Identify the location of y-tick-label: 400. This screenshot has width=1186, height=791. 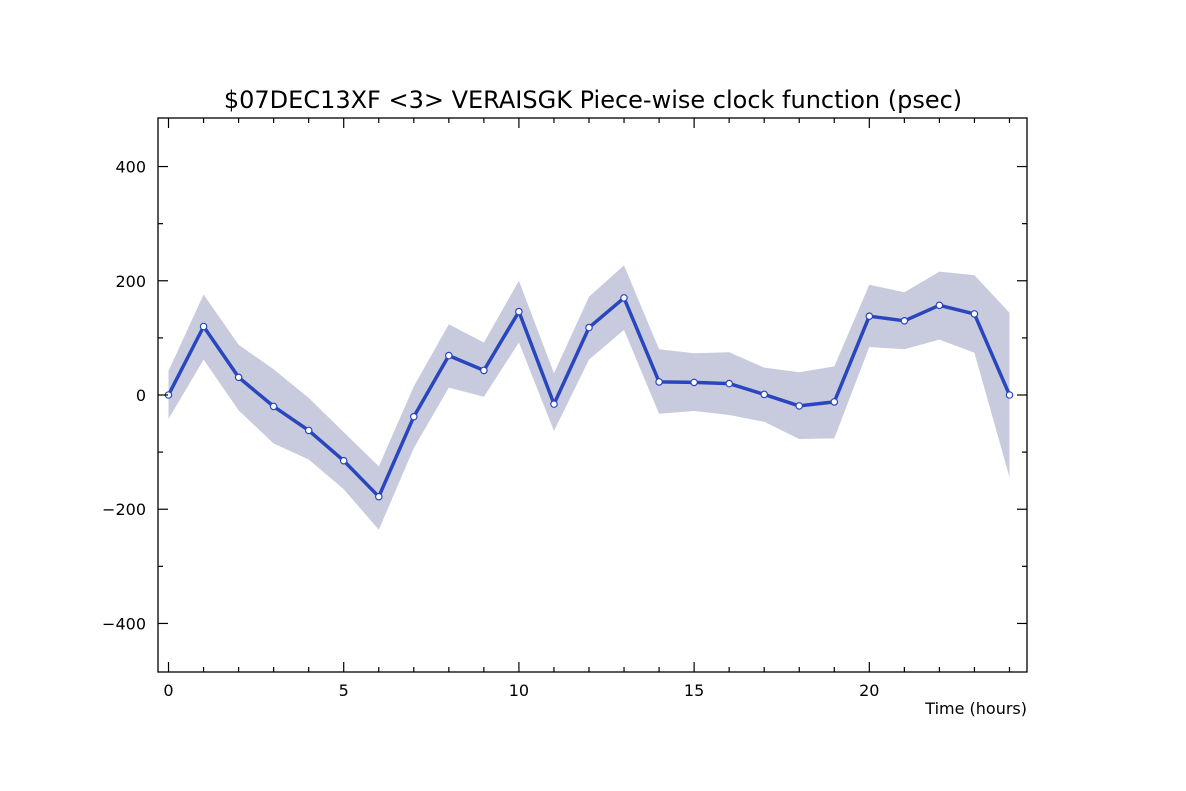
(130, 167).